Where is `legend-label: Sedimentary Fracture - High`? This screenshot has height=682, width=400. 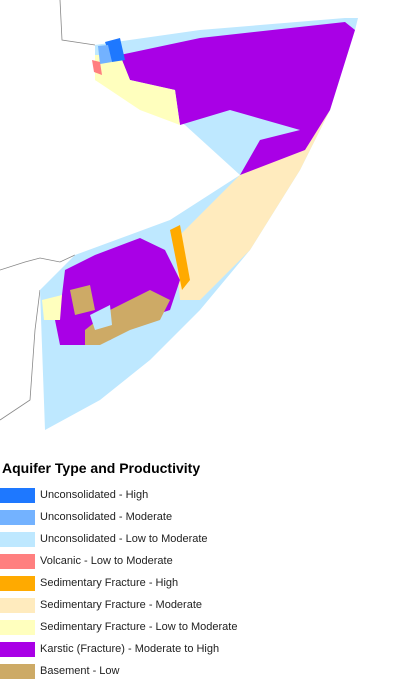 legend-label: Sedimentary Fracture - High is located at coordinates (109, 583).